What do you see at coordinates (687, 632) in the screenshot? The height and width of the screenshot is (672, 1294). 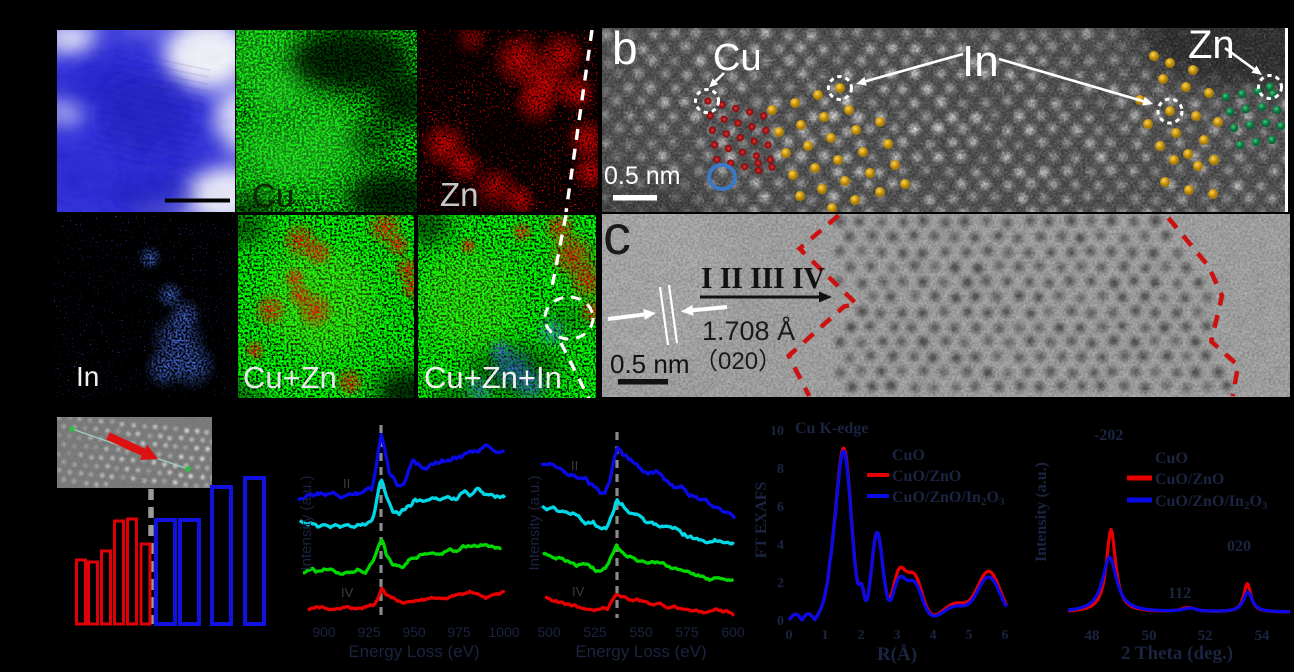 I see `svg-text: 575` at bounding box center [687, 632].